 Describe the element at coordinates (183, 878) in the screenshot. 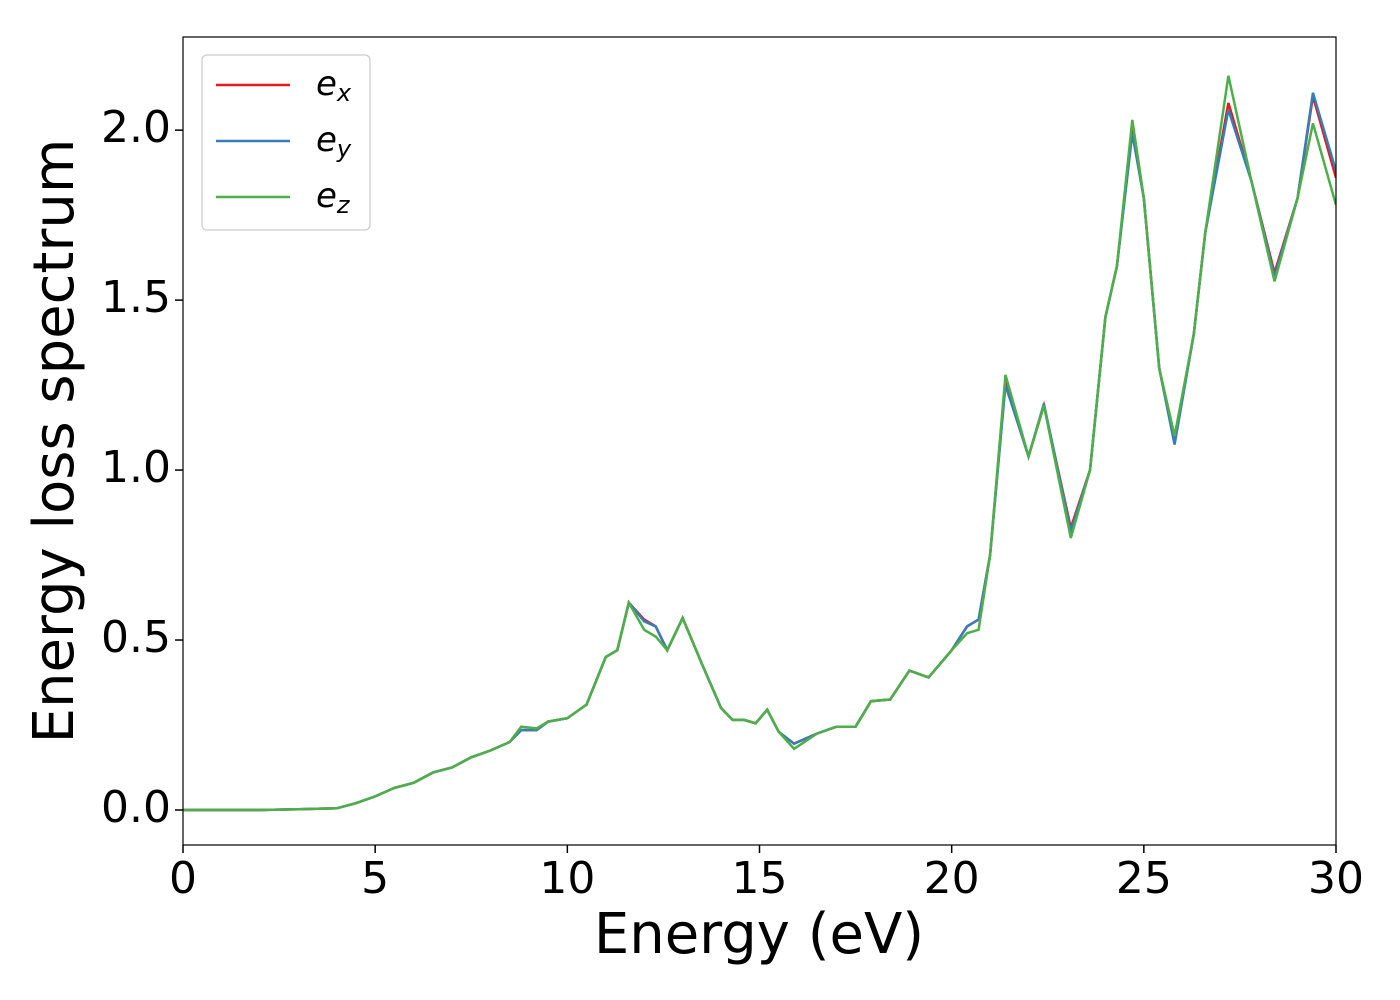

I see `x-tick-label: 0` at that location.